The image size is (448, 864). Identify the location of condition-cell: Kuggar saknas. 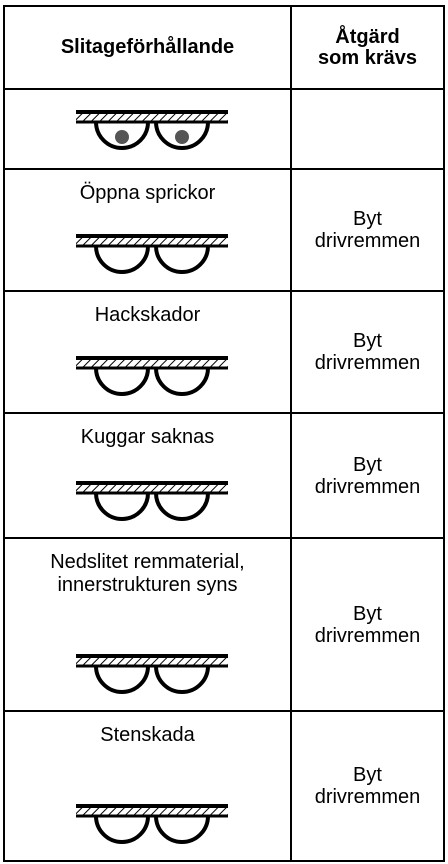
(147, 475).